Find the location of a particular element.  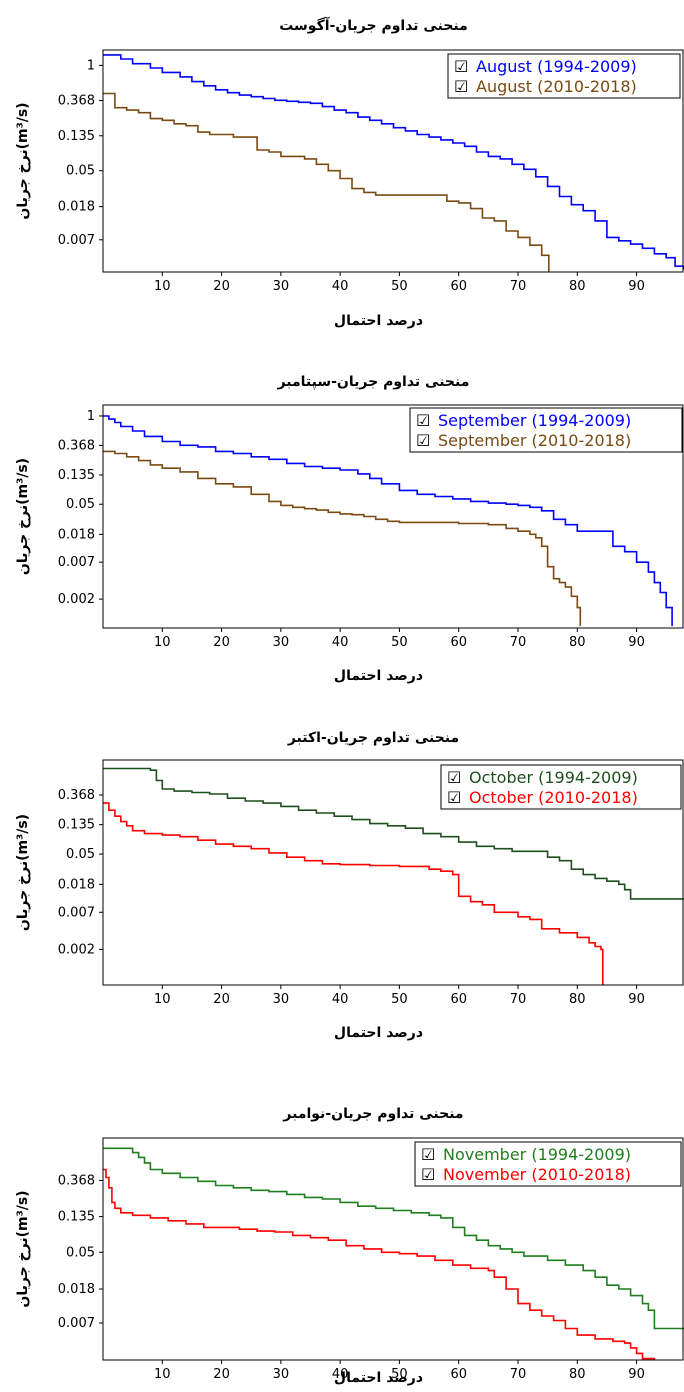

legend-entry: September (1994-2009) is located at coordinates (534, 420).